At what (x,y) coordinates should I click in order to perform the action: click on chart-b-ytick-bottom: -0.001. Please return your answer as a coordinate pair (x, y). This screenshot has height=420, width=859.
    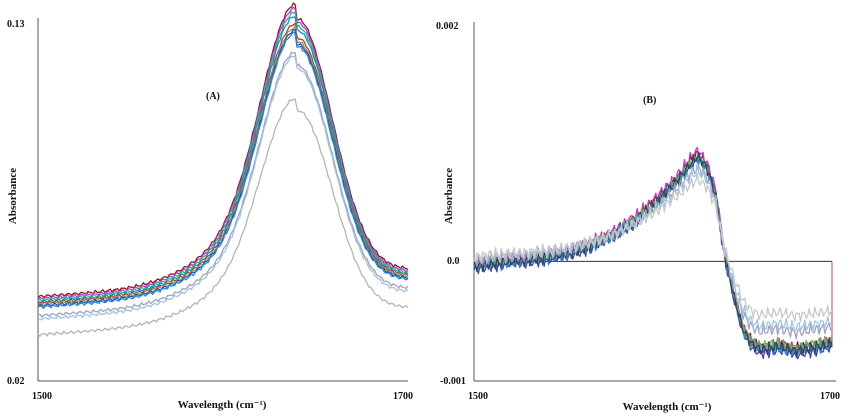
    Looking at the image, I should click on (453, 381).